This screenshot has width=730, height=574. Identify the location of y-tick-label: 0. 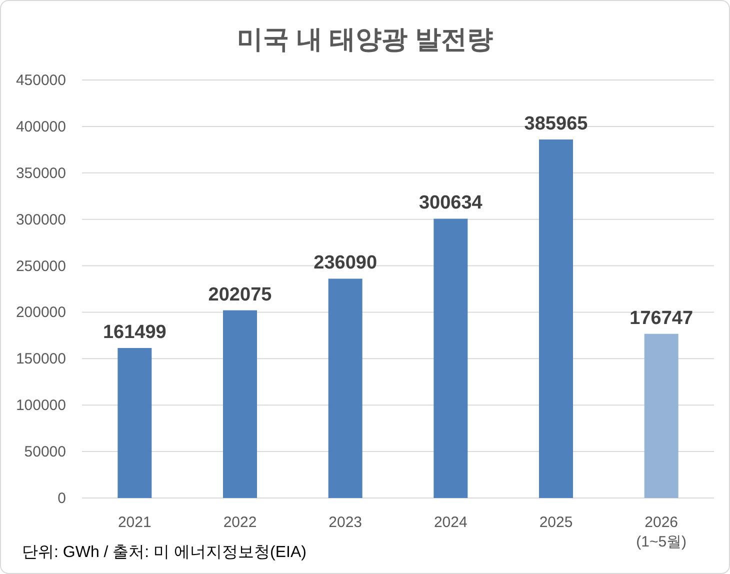
(62, 498).